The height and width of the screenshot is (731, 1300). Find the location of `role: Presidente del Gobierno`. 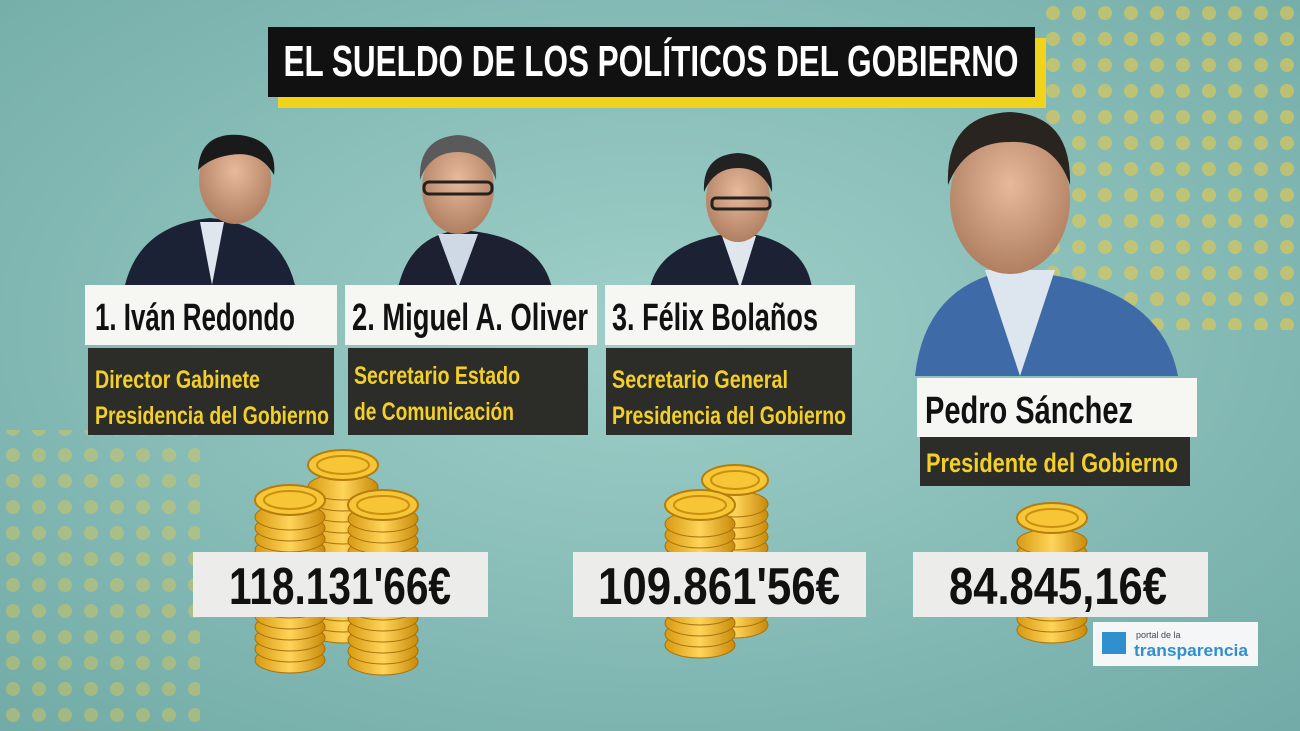

role: Presidente del Gobierno is located at coordinates (1052, 463).